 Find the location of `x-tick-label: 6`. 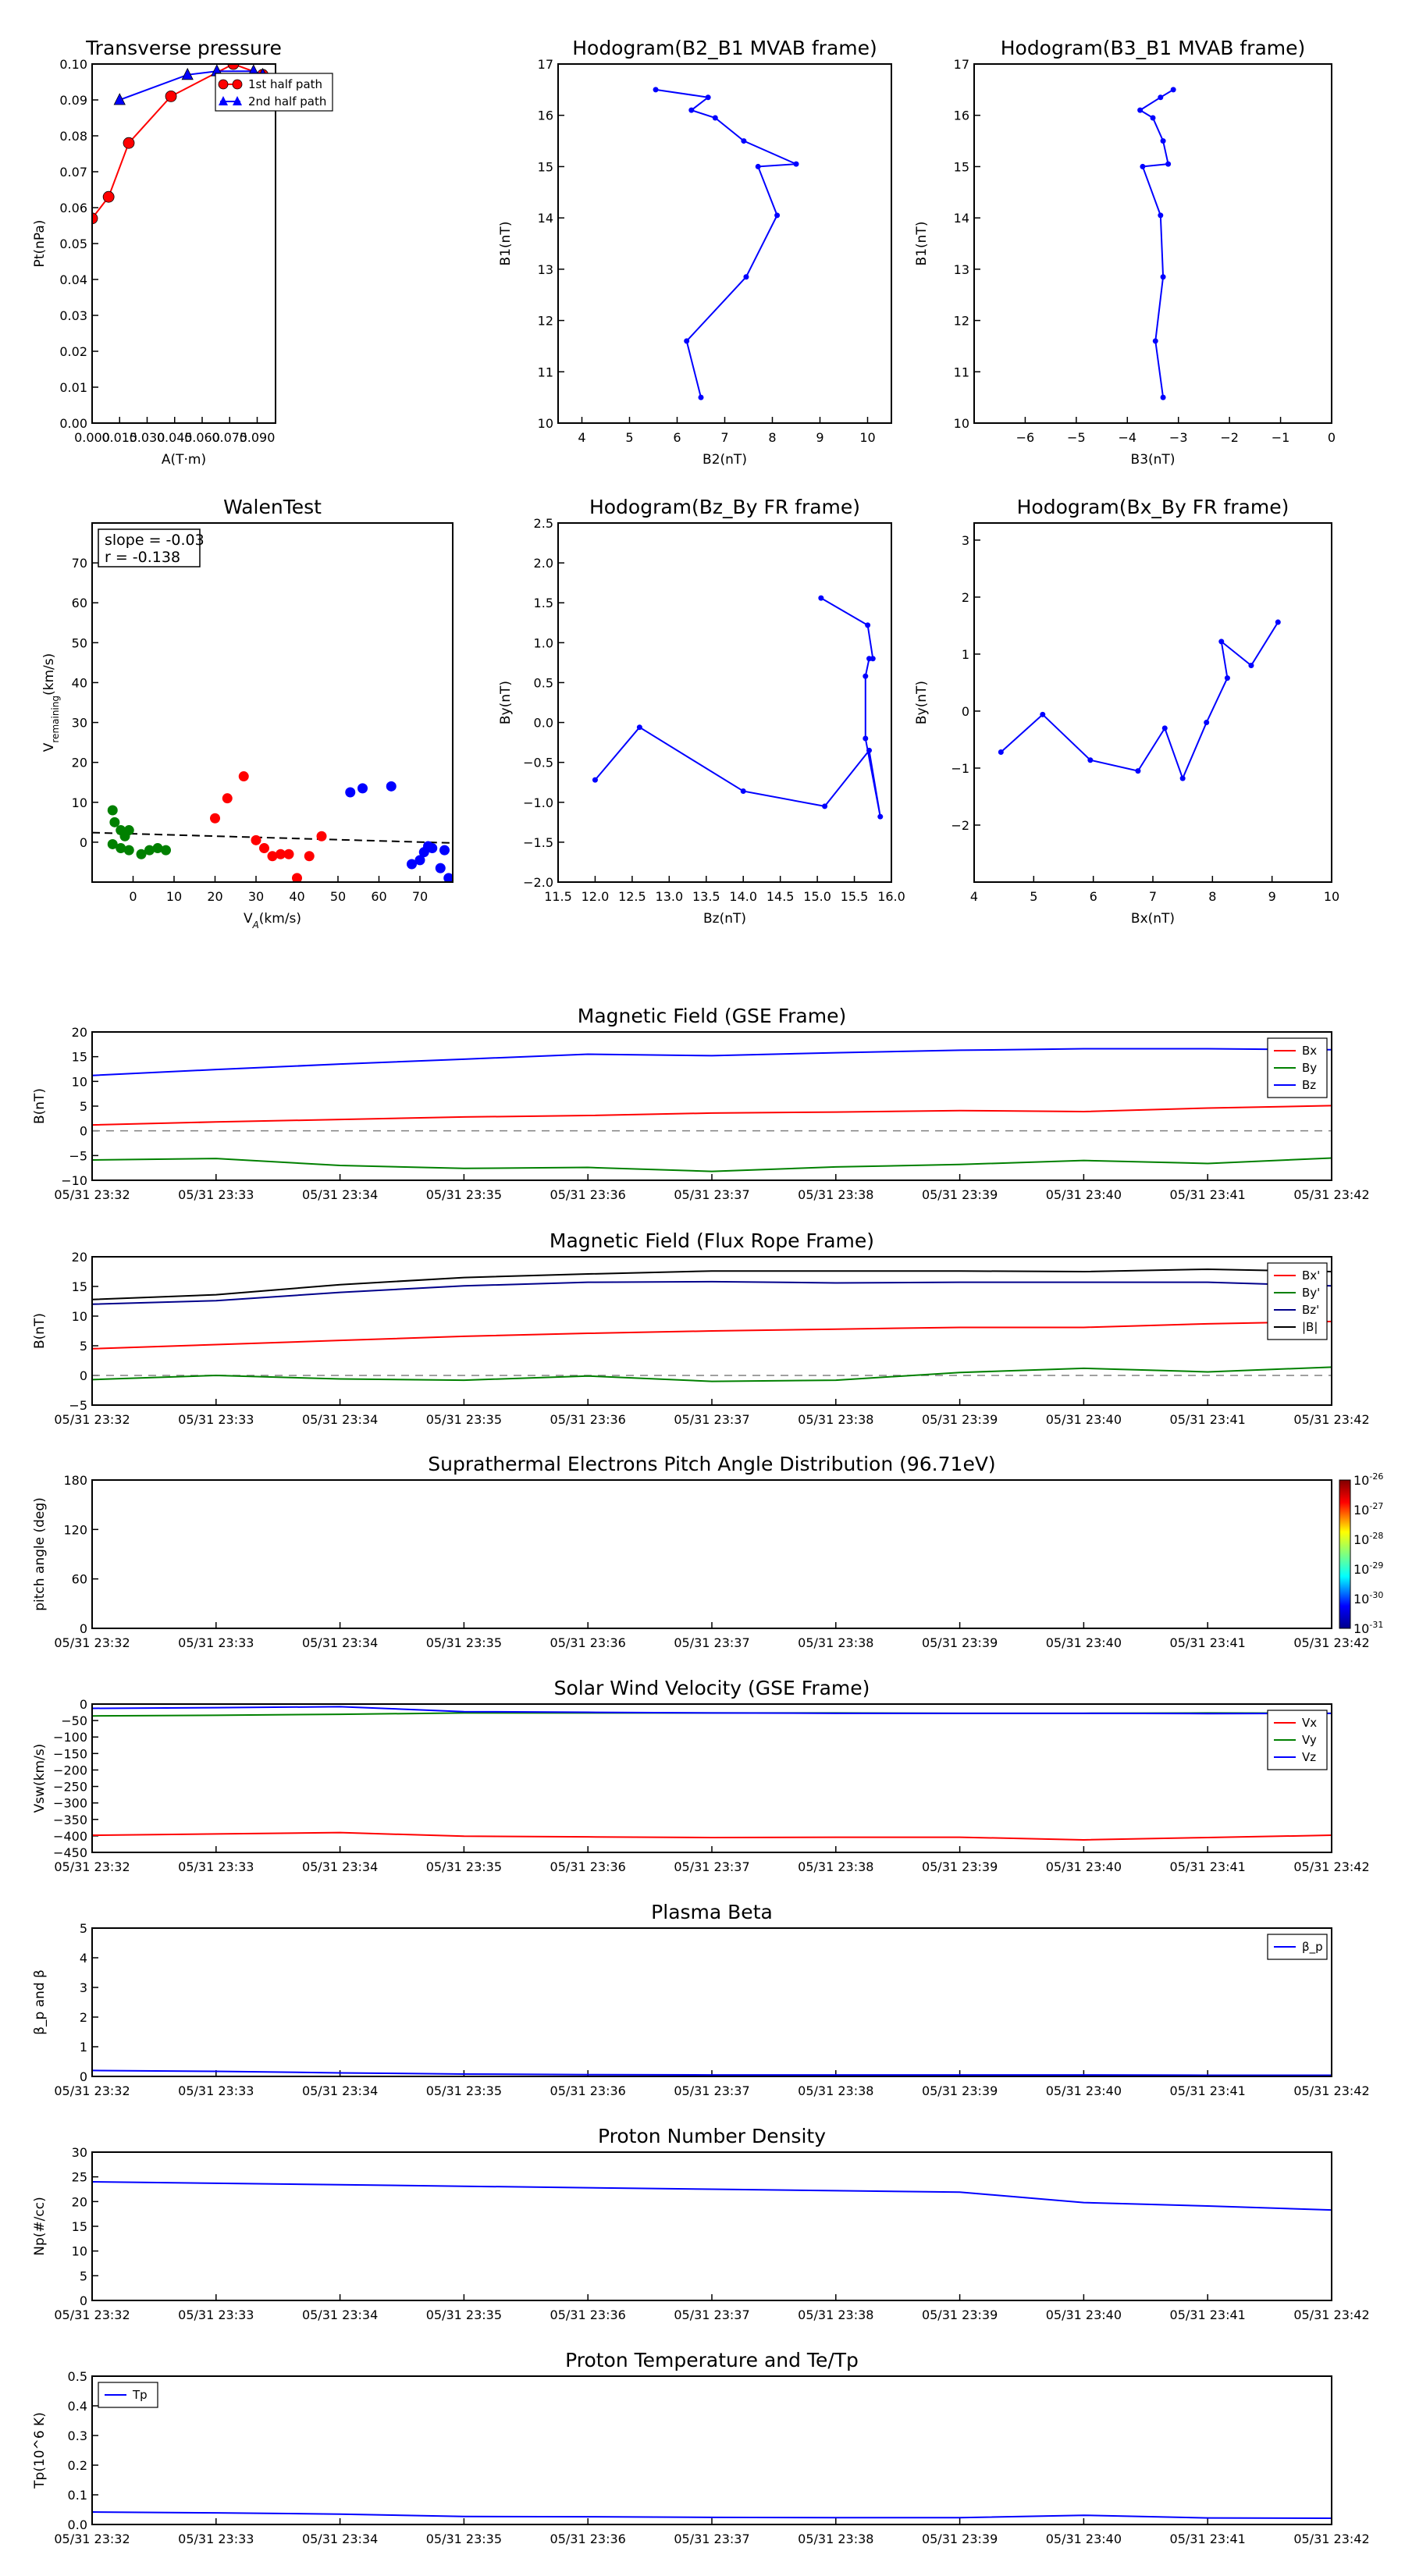

x-tick-label: 6 is located at coordinates (1093, 896).